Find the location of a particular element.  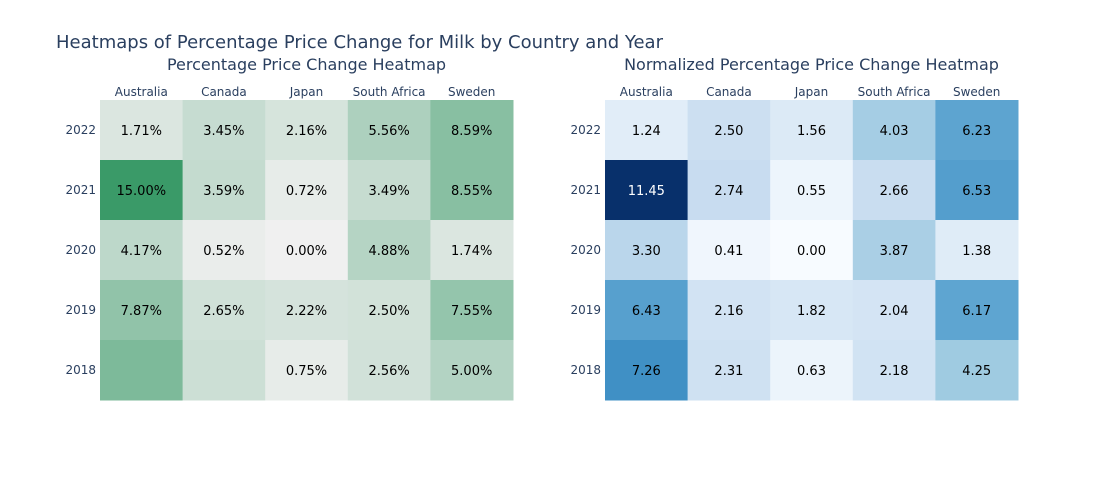

heatmap-2-cell-label: 6.53 is located at coordinates (976, 191).